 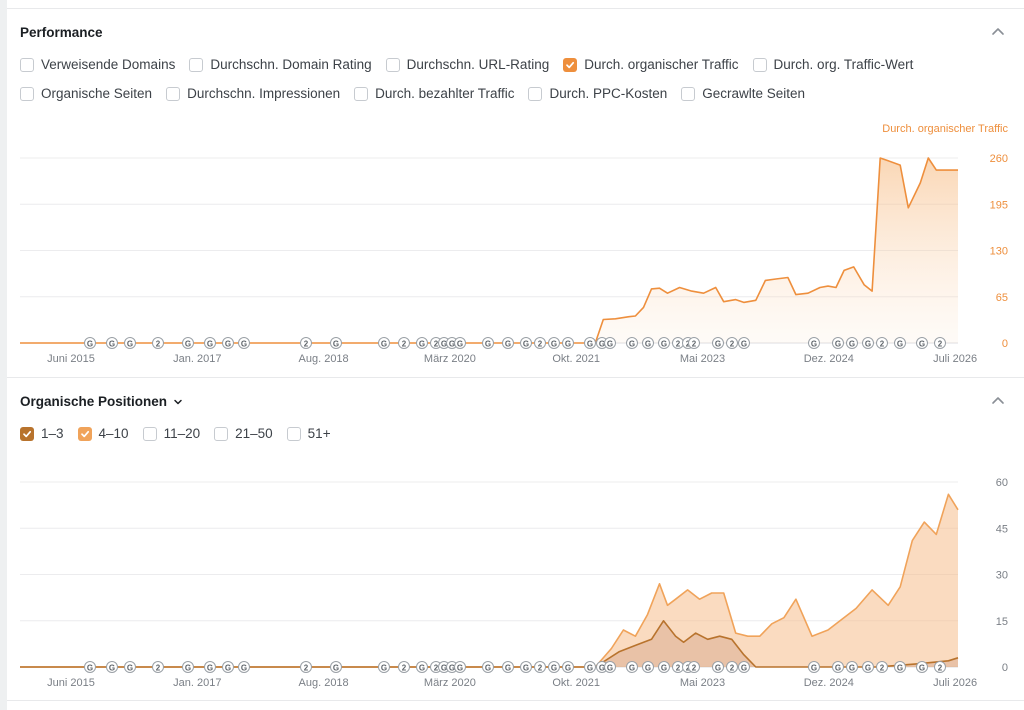 What do you see at coordinates (52, 433) in the screenshot?
I see `range-label: 1–3` at bounding box center [52, 433].